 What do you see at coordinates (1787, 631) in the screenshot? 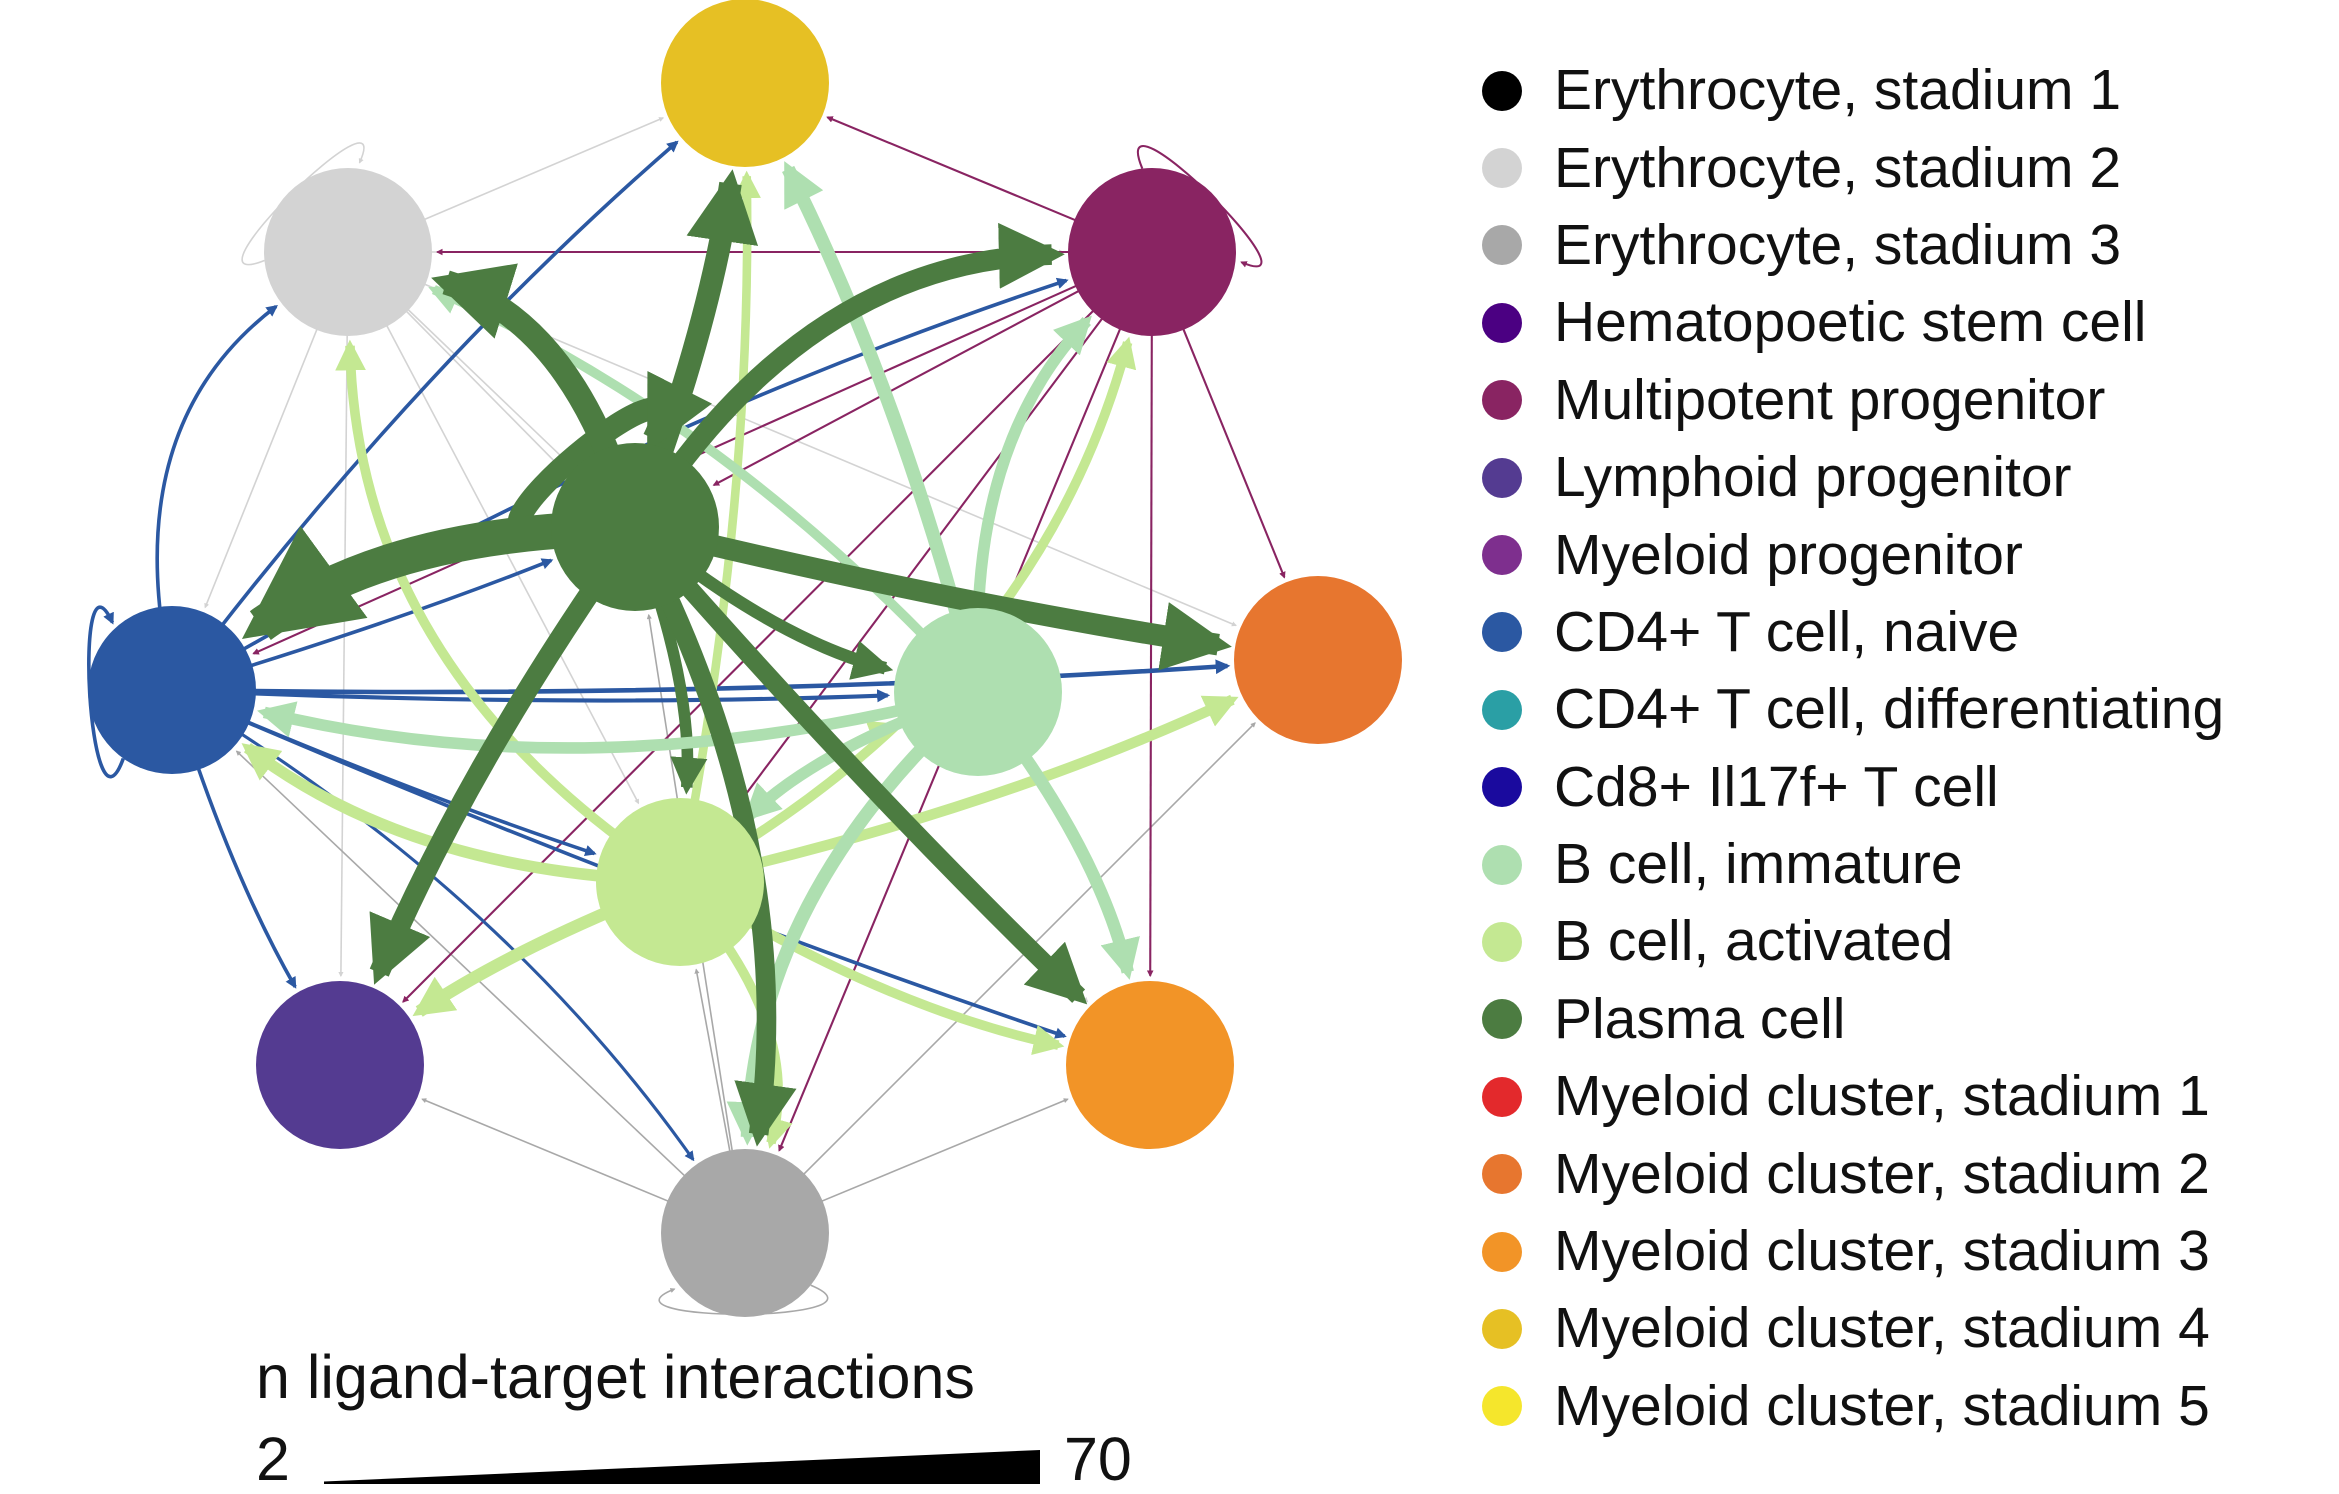
I see `legend-label: CD4+ T cell, naive` at bounding box center [1787, 631].